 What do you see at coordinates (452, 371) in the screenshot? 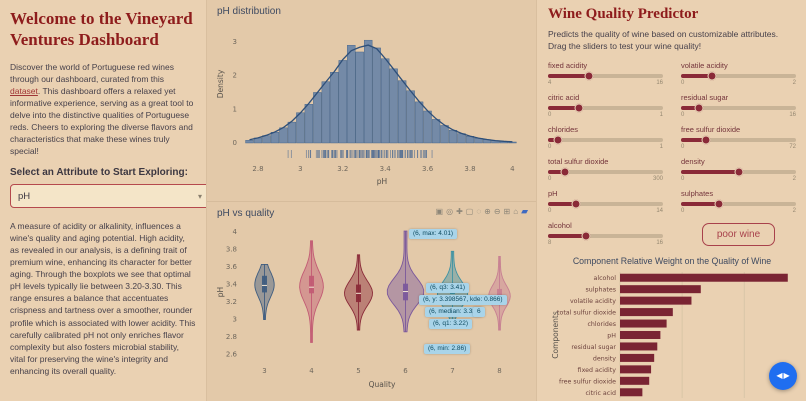
I see `svg-text: 7` at bounding box center [452, 371].